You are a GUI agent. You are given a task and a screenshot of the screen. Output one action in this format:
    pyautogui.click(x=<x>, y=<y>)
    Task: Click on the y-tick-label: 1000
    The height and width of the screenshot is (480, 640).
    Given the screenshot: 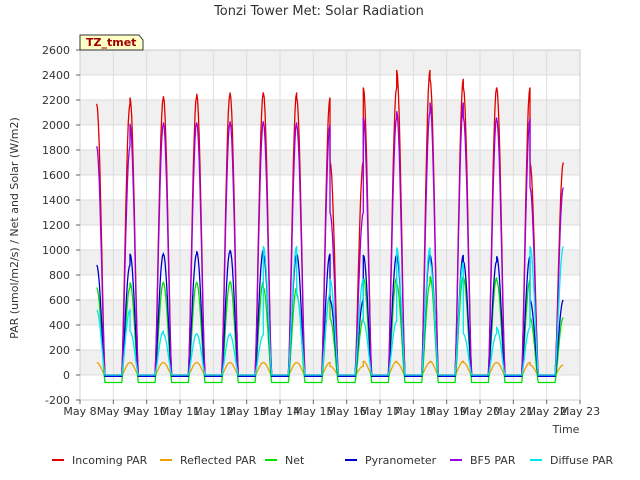 What is the action you would take?
    pyautogui.click(x=56, y=250)
    